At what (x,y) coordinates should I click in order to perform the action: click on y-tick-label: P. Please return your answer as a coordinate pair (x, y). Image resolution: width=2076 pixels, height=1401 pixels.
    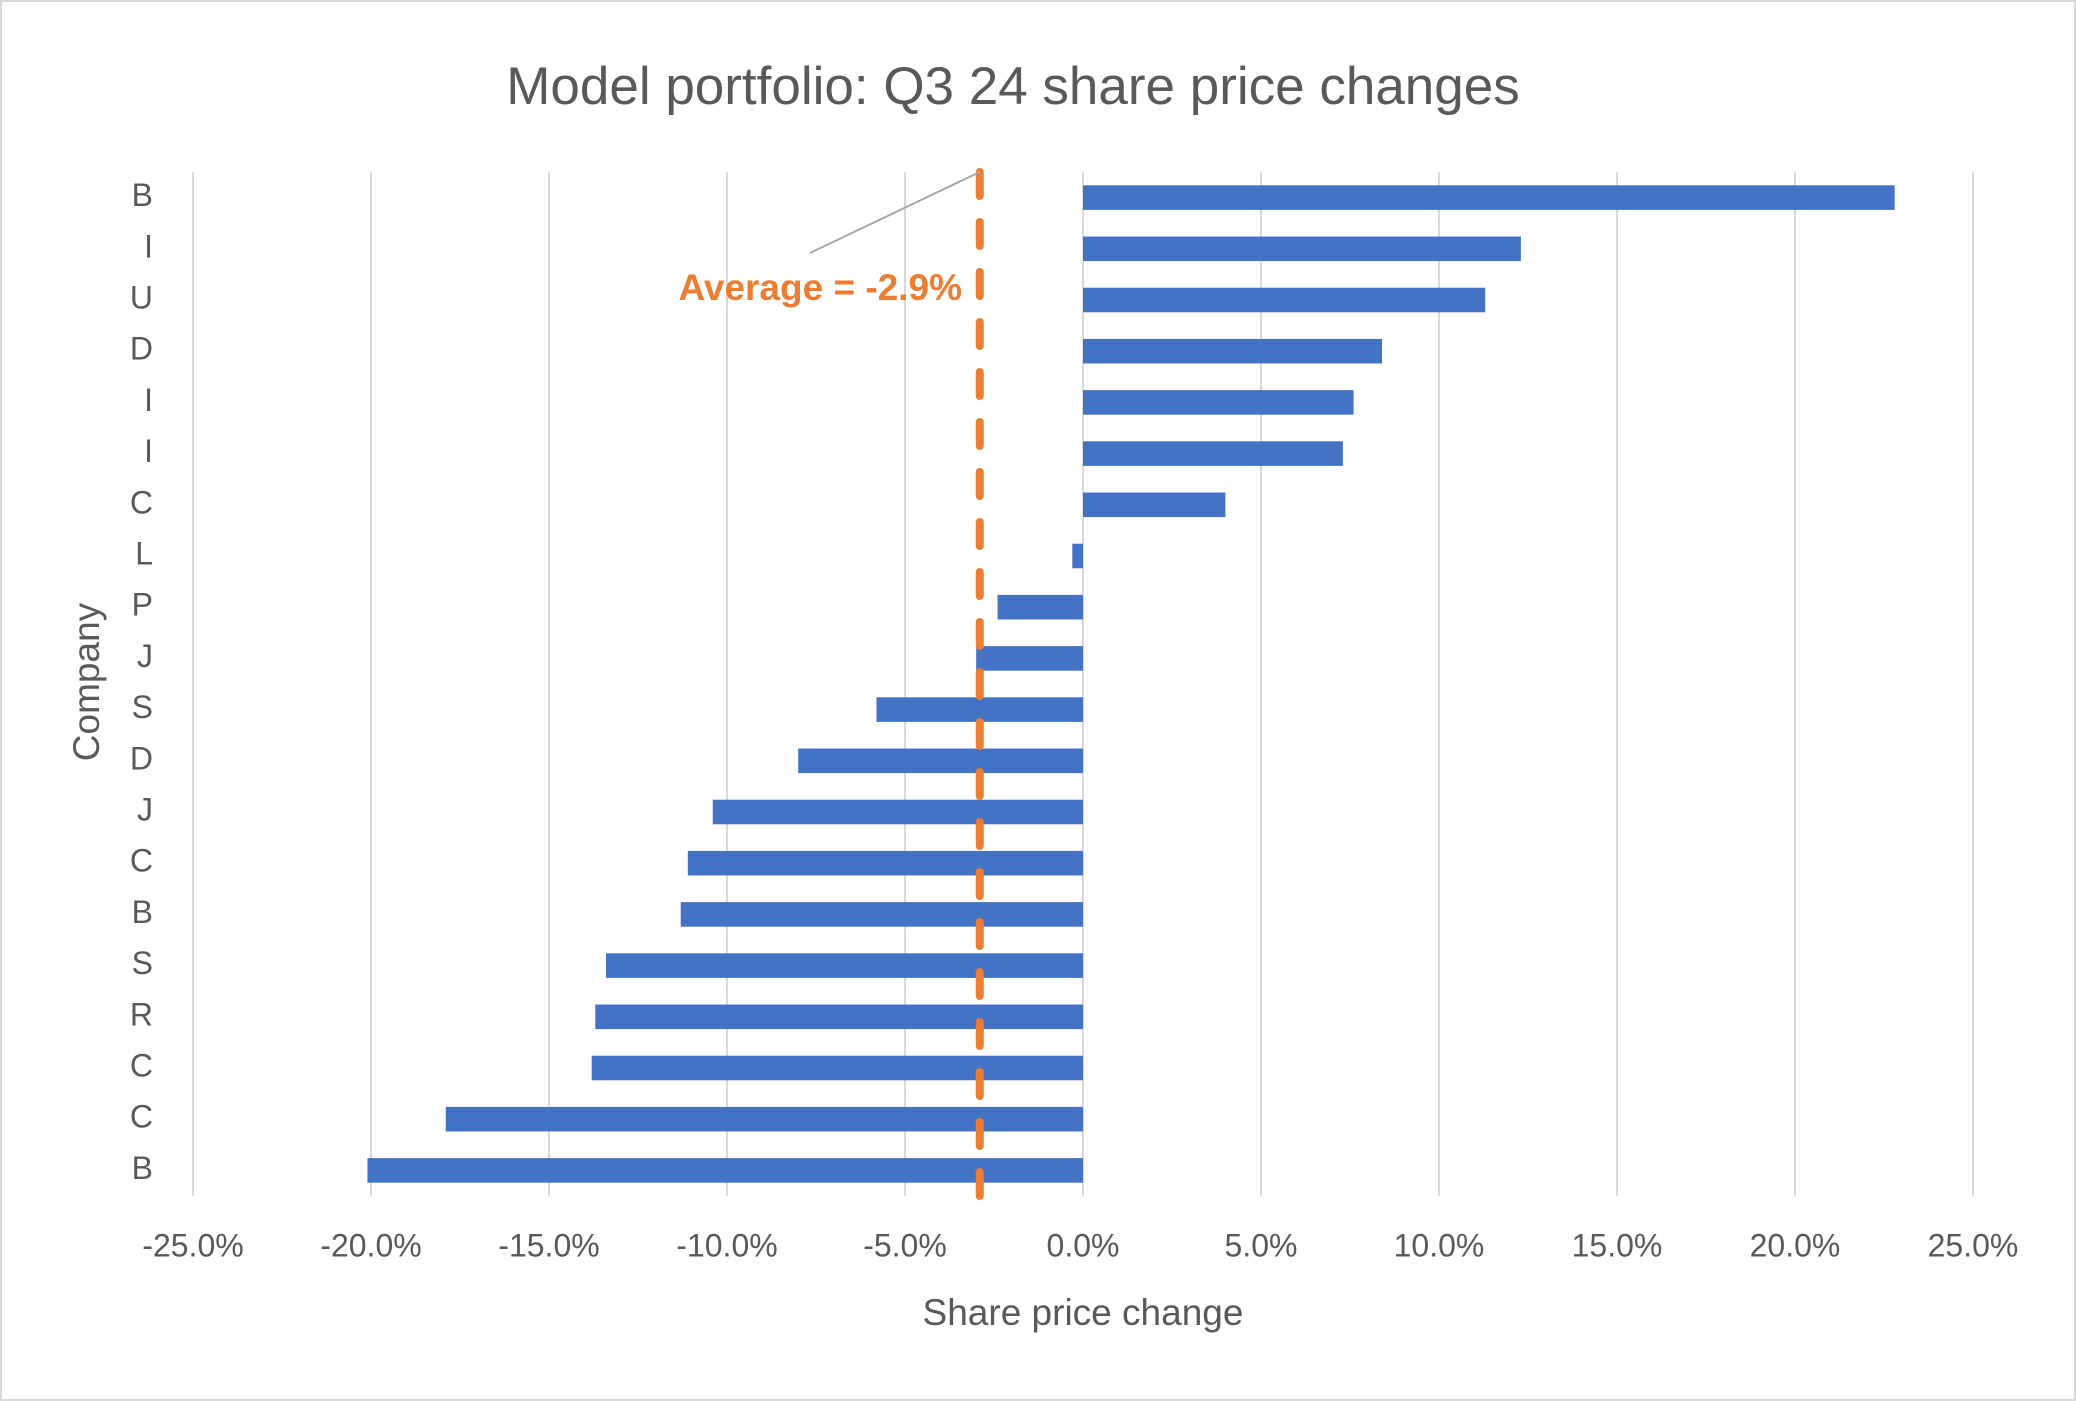
    Looking at the image, I should click on (142, 605).